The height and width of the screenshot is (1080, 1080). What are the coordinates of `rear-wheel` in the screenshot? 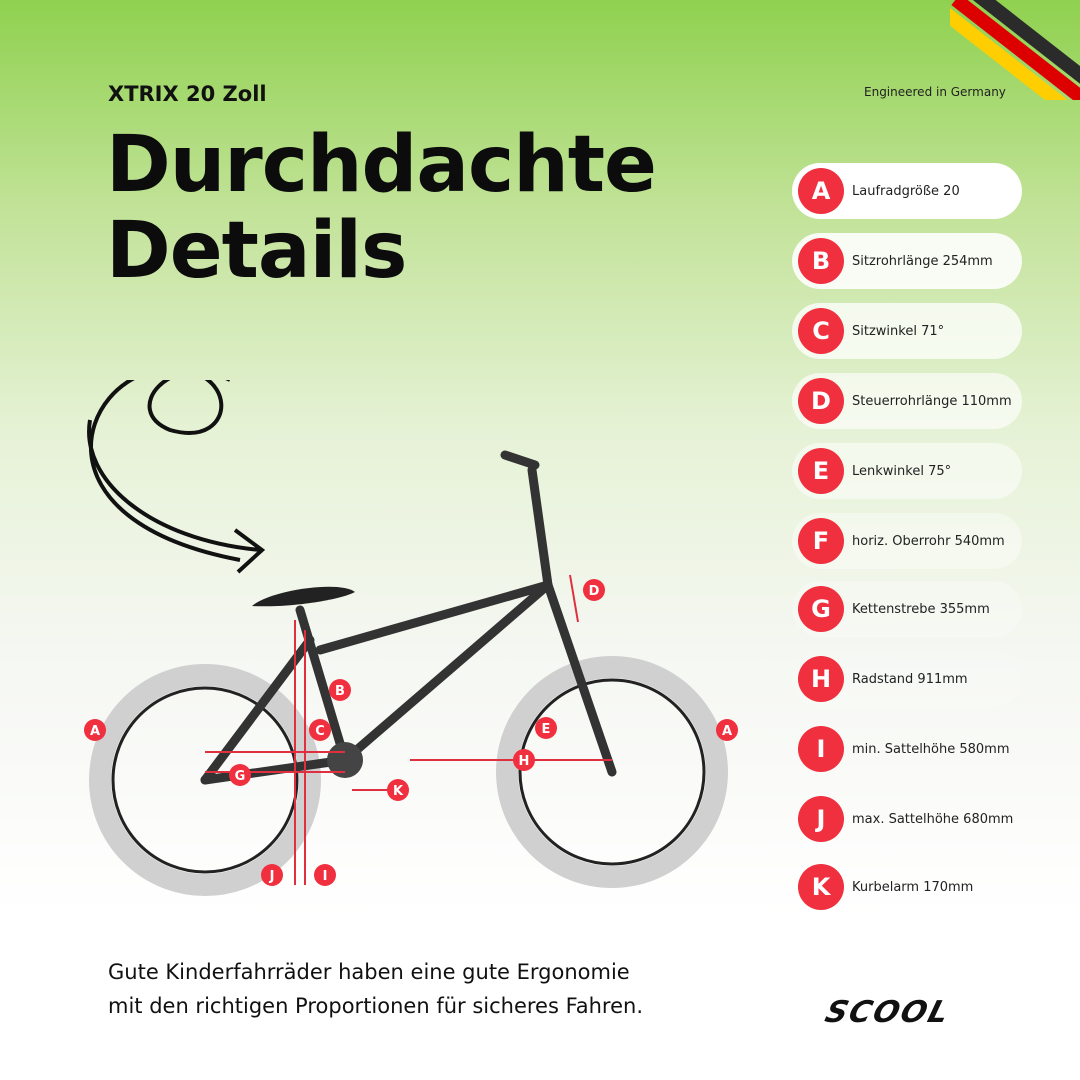 It's located at (205, 780).